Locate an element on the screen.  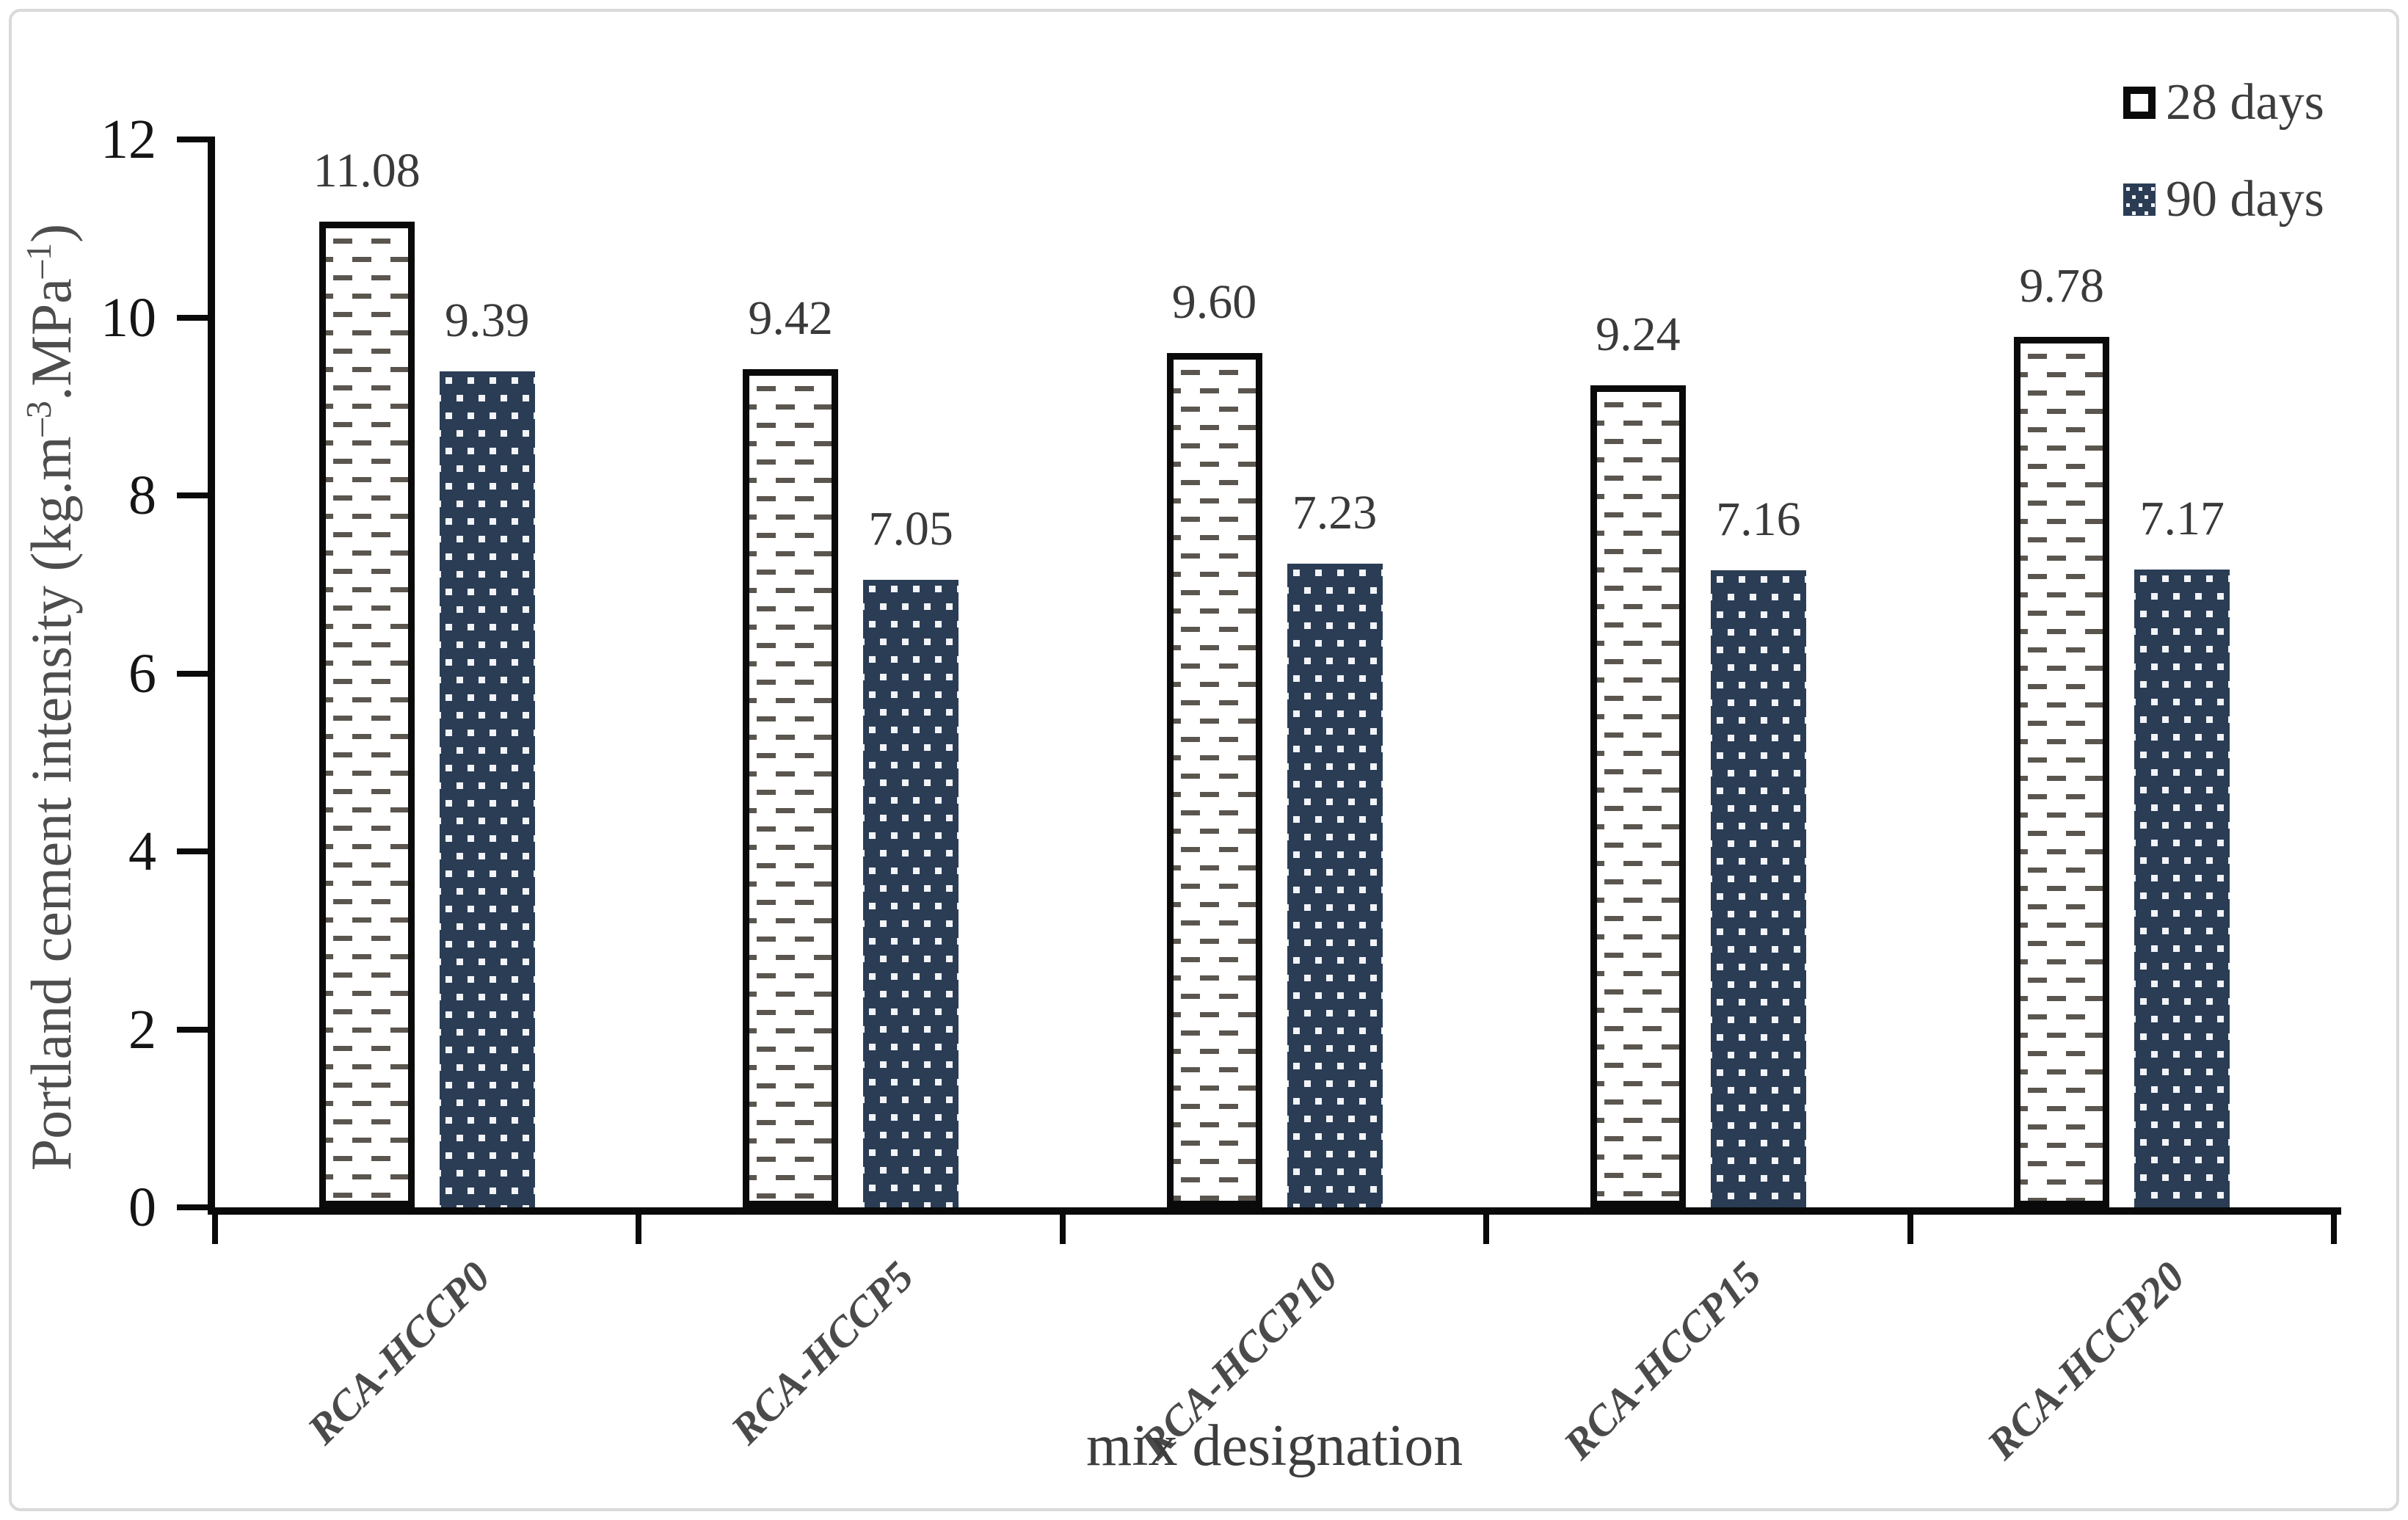
legend-item-28-days: 28 days is located at coordinates (2223, 102).